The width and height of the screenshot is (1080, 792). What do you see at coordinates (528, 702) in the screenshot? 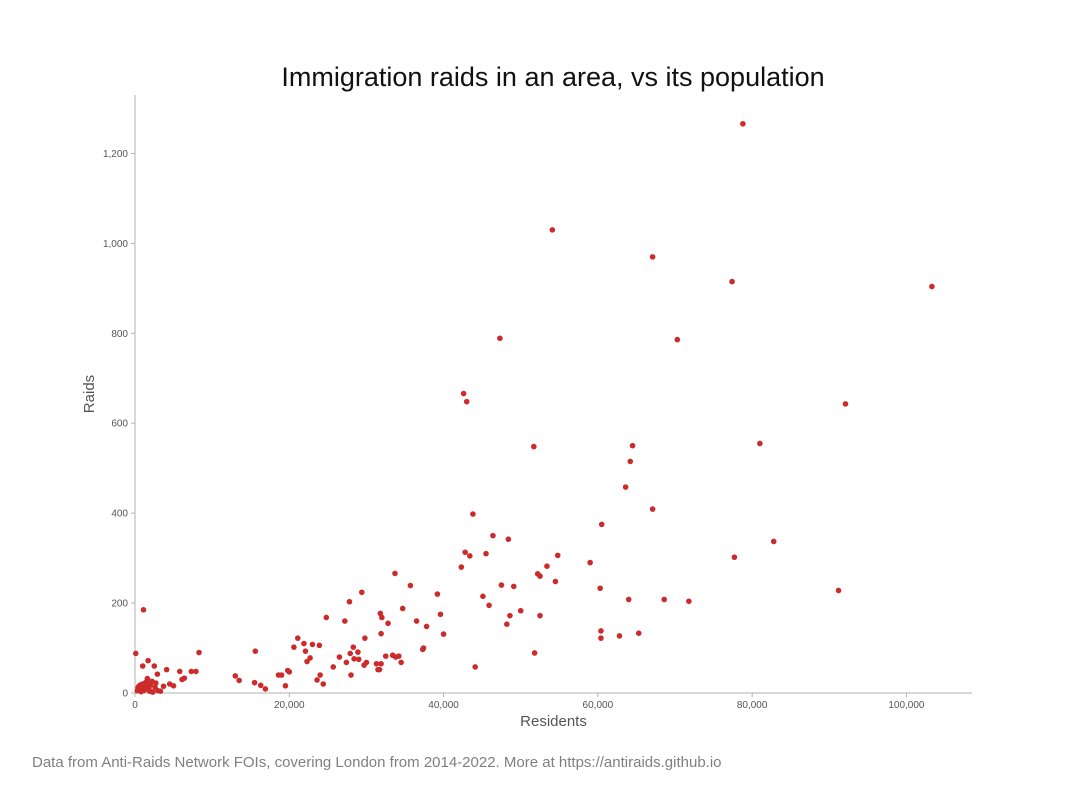
I see `x-ticks: 0 20,000 40,000 60,000 80,000 100,000` at bounding box center [528, 702].